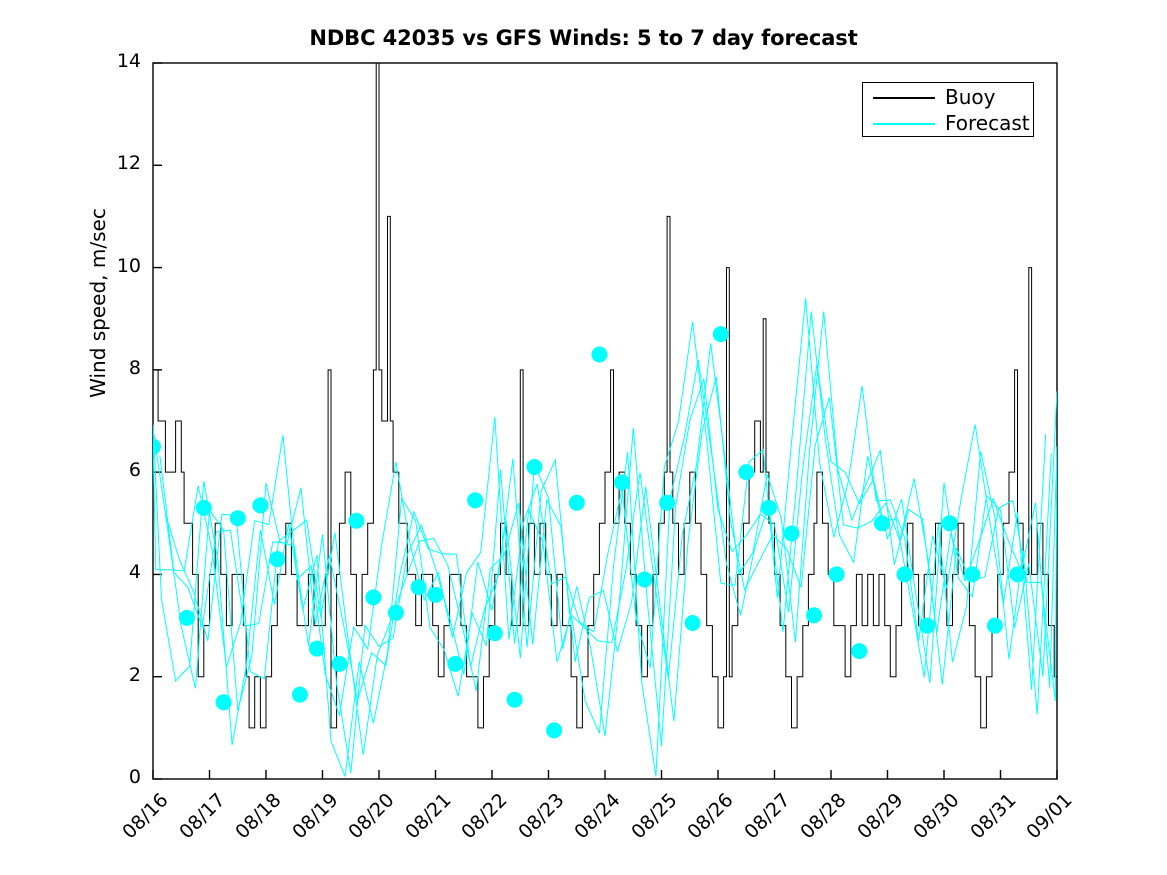 This screenshot has width=1167, height=875. What do you see at coordinates (904, 124) in the screenshot?
I see `legend-swatch-forecast` at bounding box center [904, 124].